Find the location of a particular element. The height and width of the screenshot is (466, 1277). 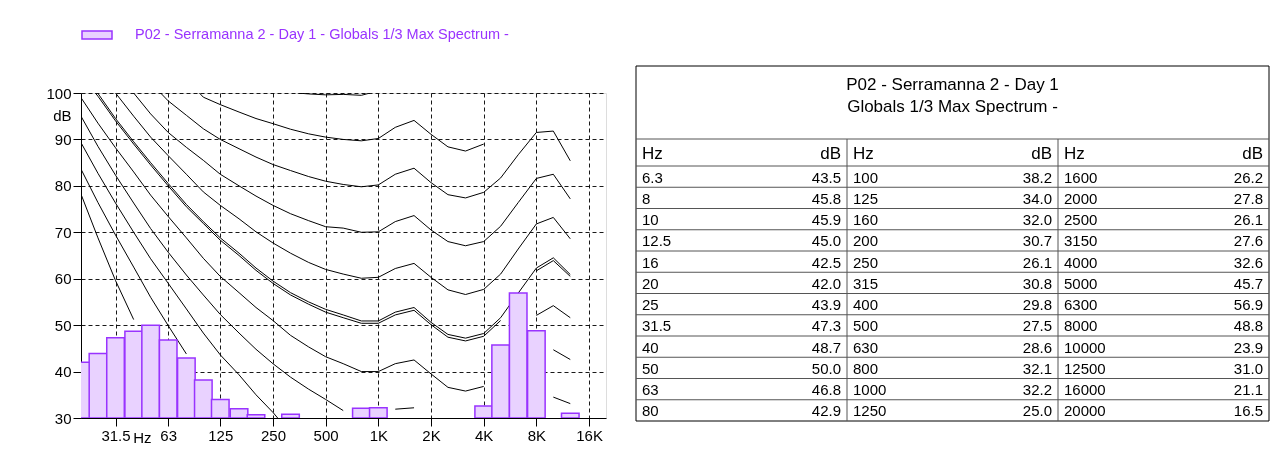

text: 45.7 is located at coordinates (1248, 283).